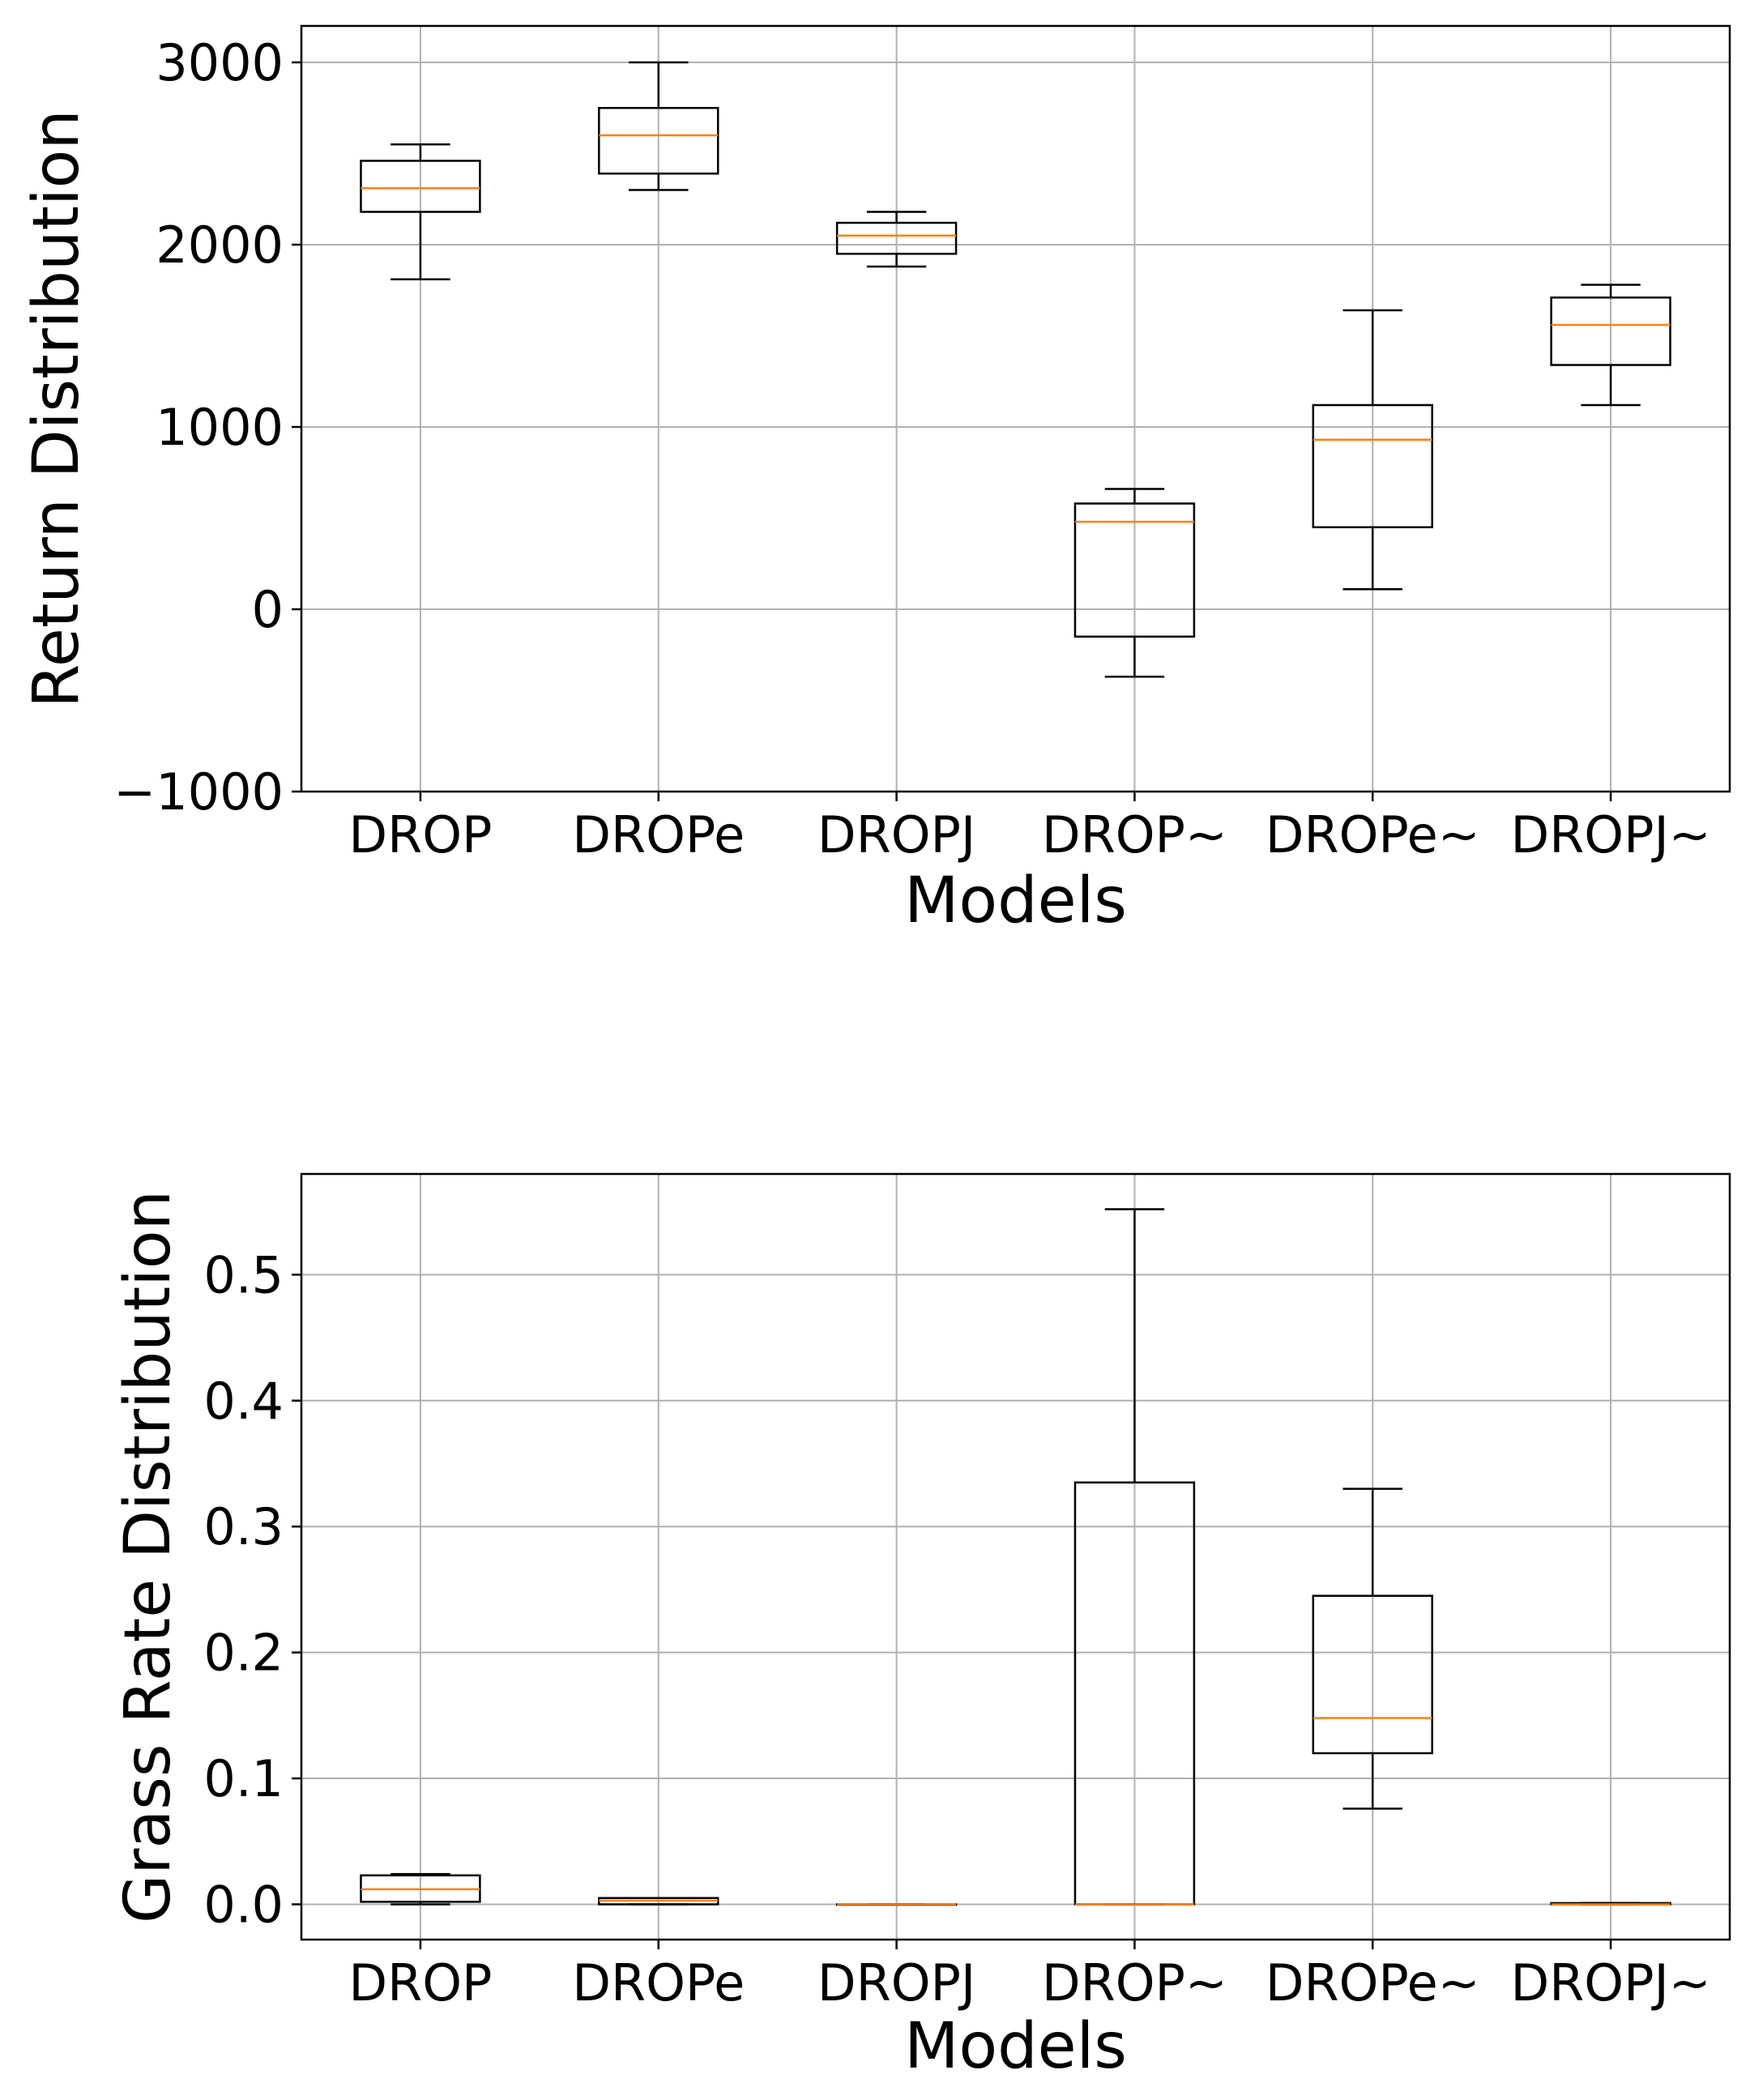  Describe the element at coordinates (243, 1526) in the screenshot. I see `y-tick-label: 0.3` at that location.